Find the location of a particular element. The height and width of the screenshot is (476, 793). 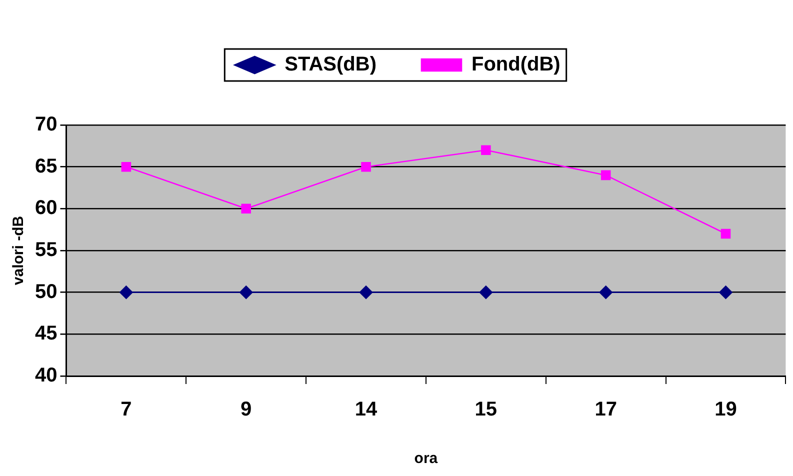

y-tick-label: 60 is located at coordinates (46, 208).